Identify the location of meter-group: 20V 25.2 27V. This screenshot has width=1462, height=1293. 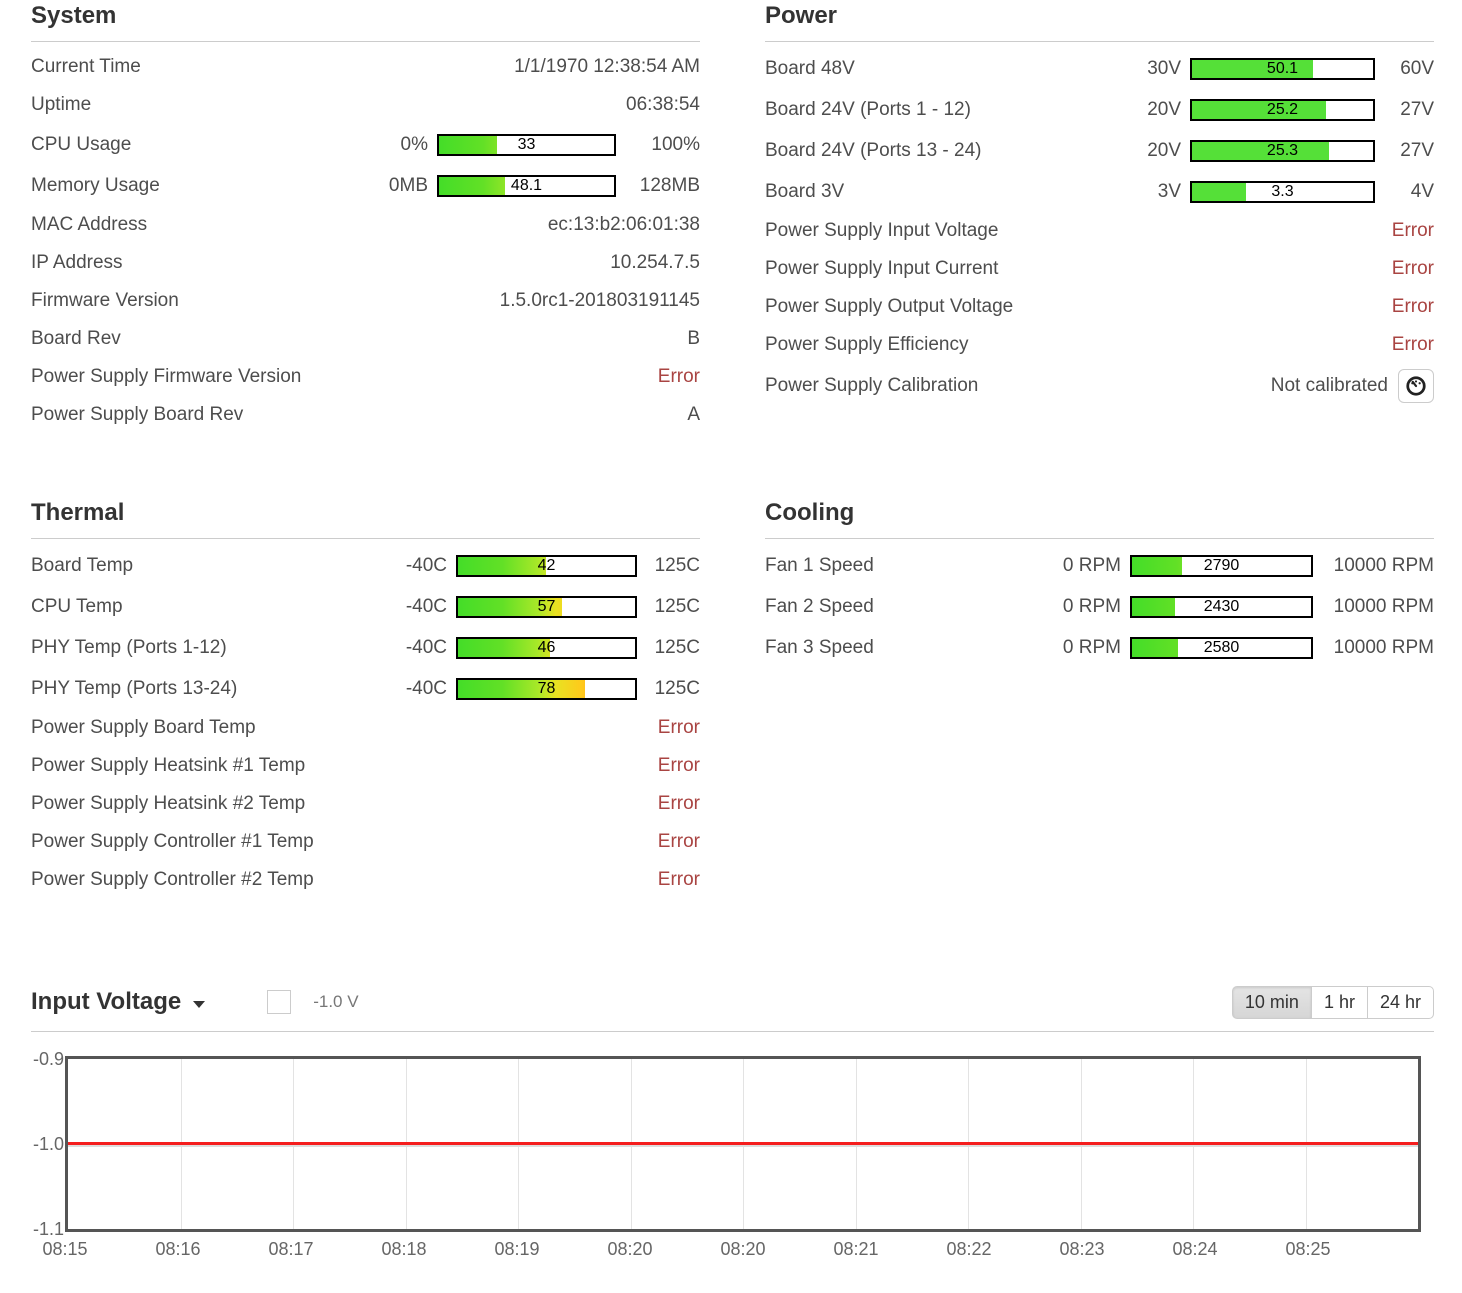
(1288, 109).